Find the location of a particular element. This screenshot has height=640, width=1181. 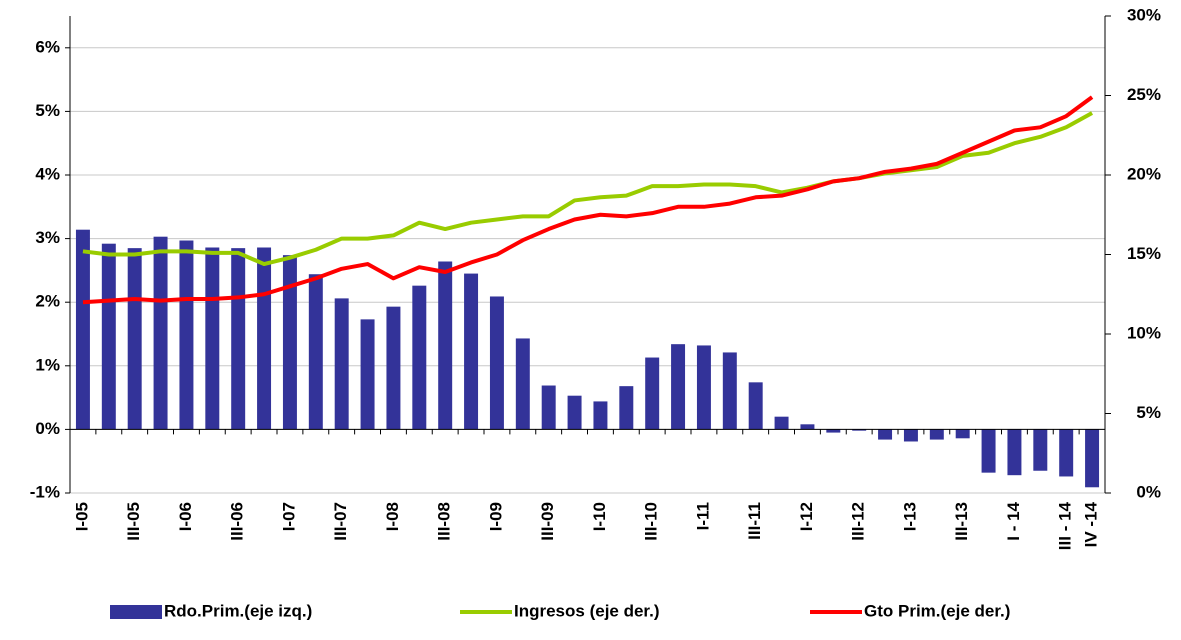

x-tick-label: I-12 is located at coordinates (806, 516).